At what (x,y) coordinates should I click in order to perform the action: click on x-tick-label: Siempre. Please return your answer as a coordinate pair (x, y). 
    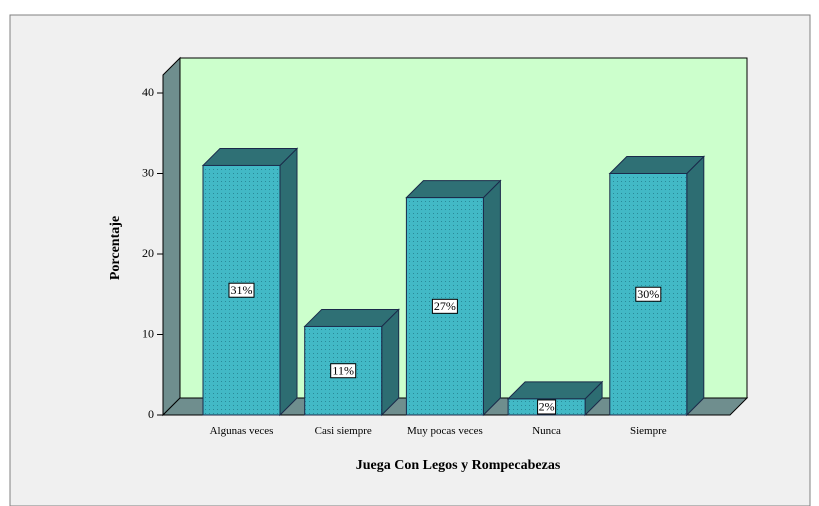
    Looking at the image, I should click on (648, 431).